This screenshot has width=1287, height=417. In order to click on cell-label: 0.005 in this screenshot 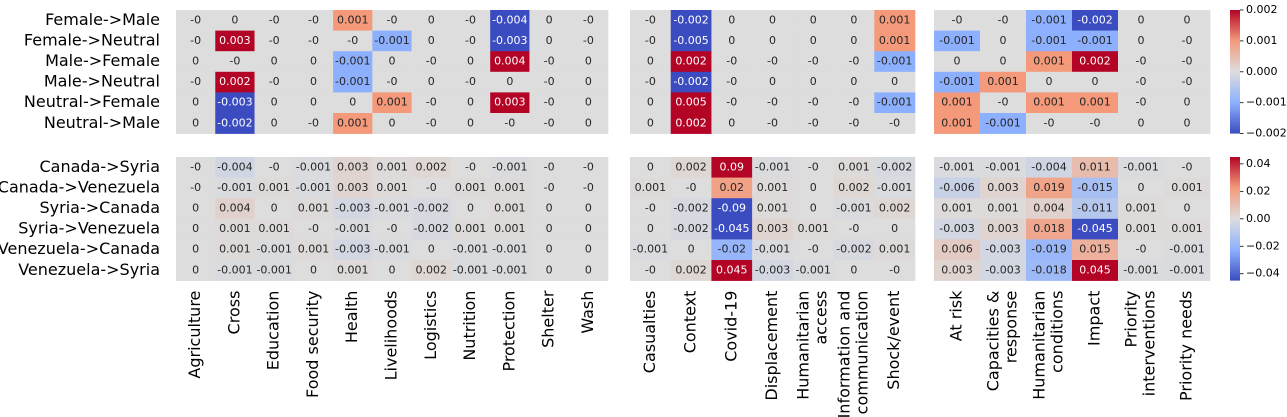, I will do `click(691, 102)`.